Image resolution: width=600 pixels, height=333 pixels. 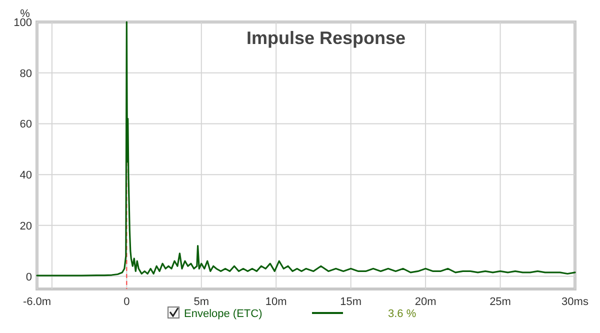 What do you see at coordinates (23, 23) in the screenshot?
I see `y-tick-label: 100` at bounding box center [23, 23].